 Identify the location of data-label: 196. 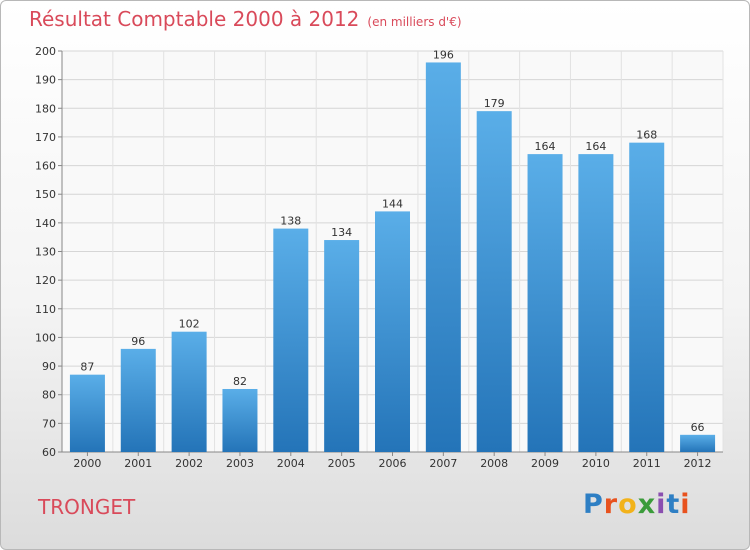
(443, 54).